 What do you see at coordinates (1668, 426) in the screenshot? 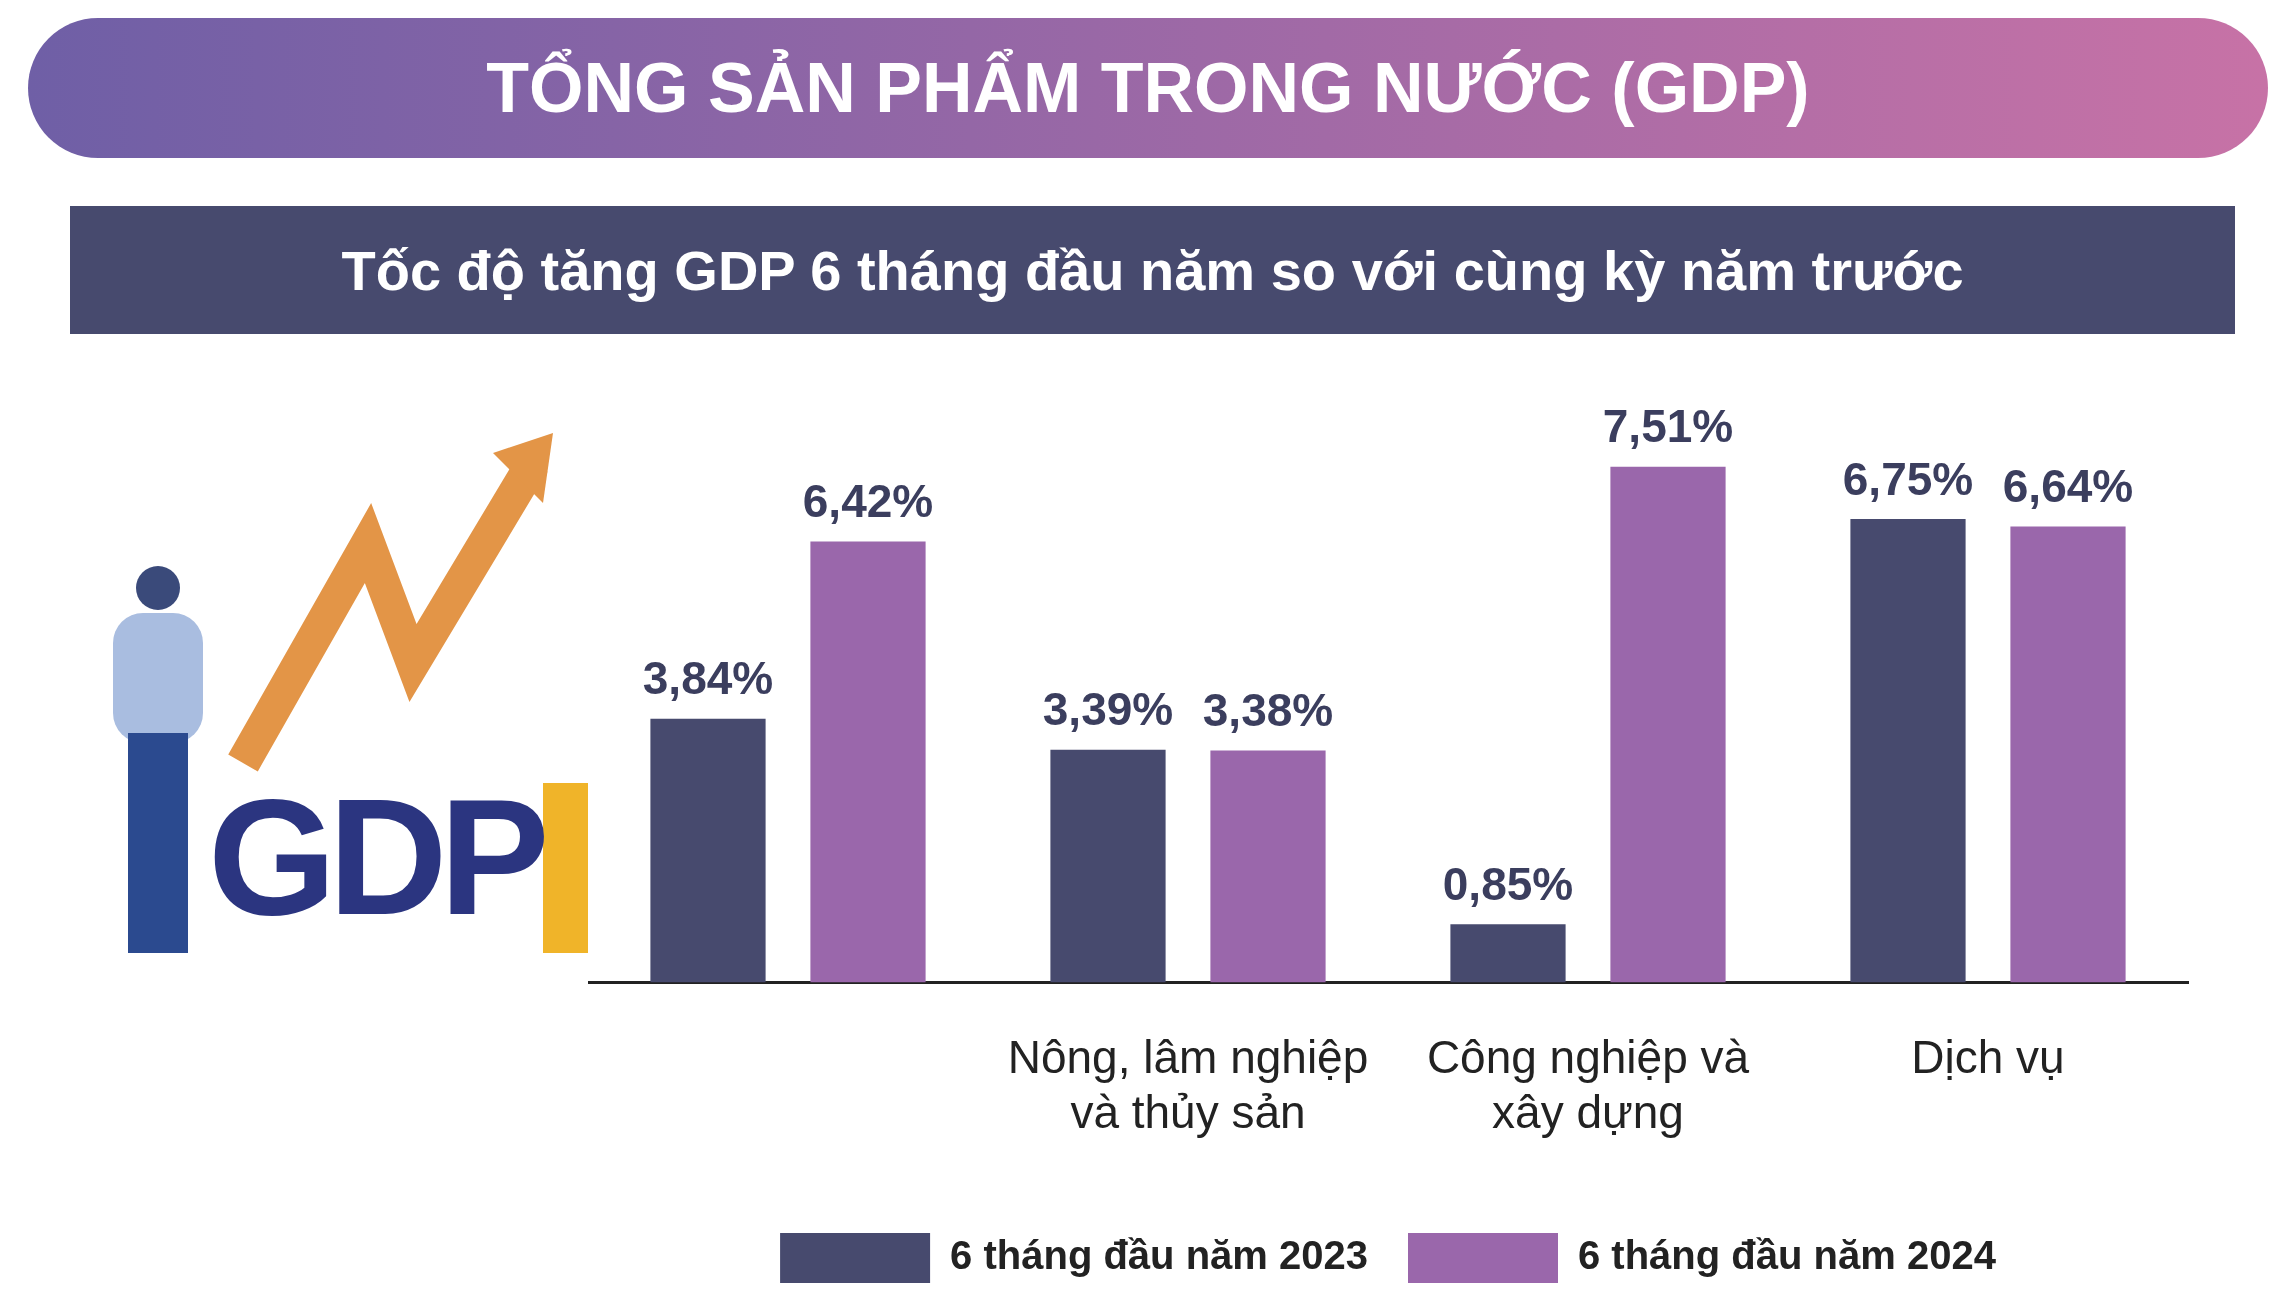
I see `data-label: 7,51%` at bounding box center [1668, 426].